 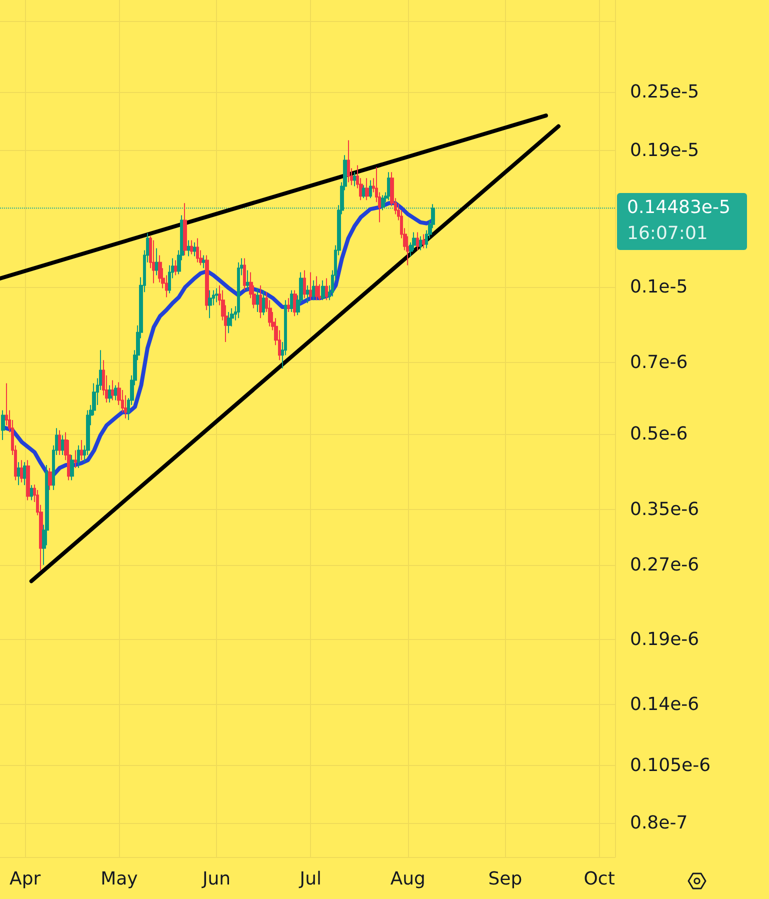 I want to click on y-tick-label: 0.5e-6, so click(x=659, y=433).